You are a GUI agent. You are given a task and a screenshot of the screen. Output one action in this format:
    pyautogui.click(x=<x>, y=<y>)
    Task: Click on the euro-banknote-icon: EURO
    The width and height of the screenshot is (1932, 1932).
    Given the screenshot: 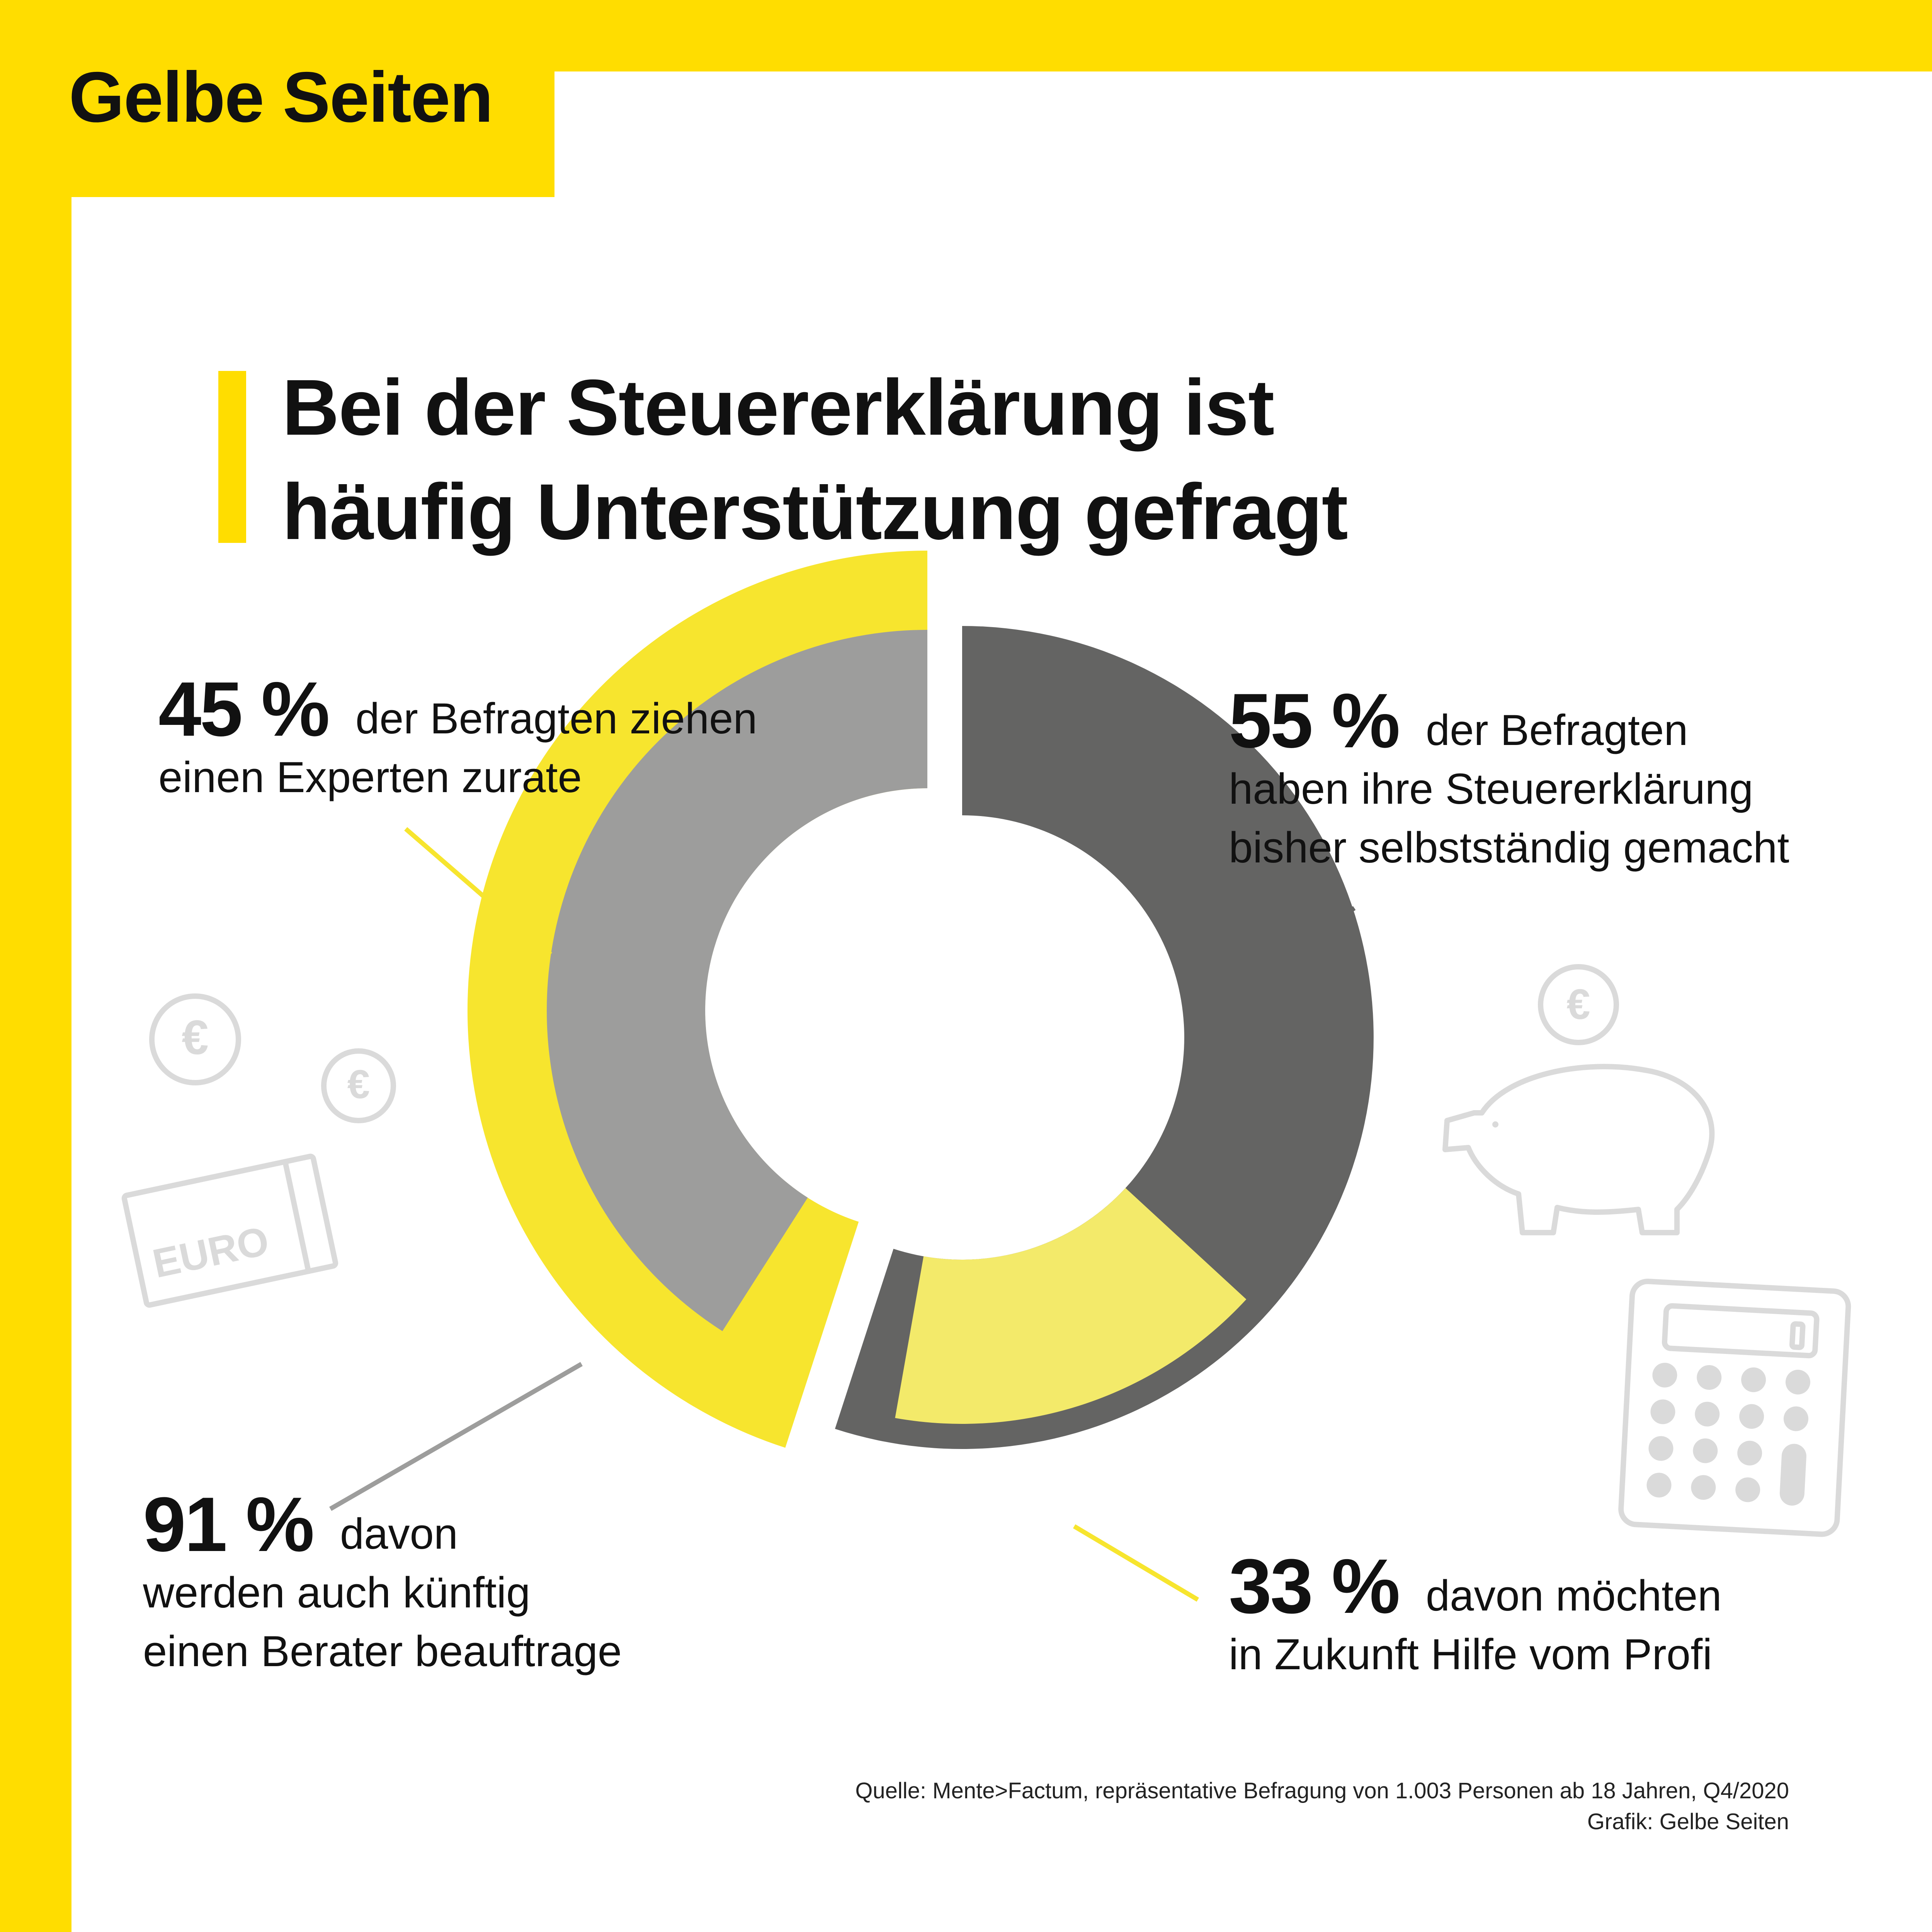 What is the action you would take?
    pyautogui.click(x=230, y=1230)
    